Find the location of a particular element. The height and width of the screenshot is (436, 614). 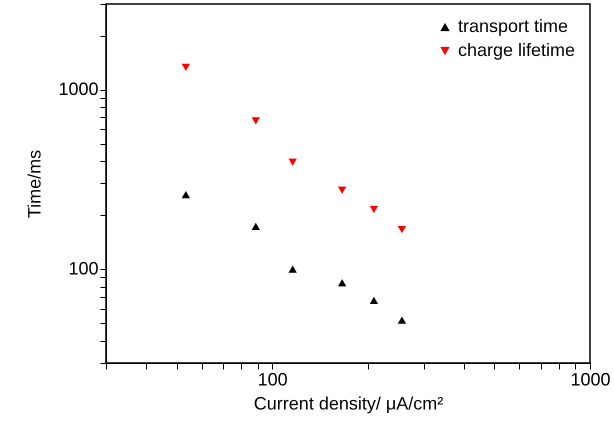

y-axis-title: Time/ms is located at coordinates (34, 184).